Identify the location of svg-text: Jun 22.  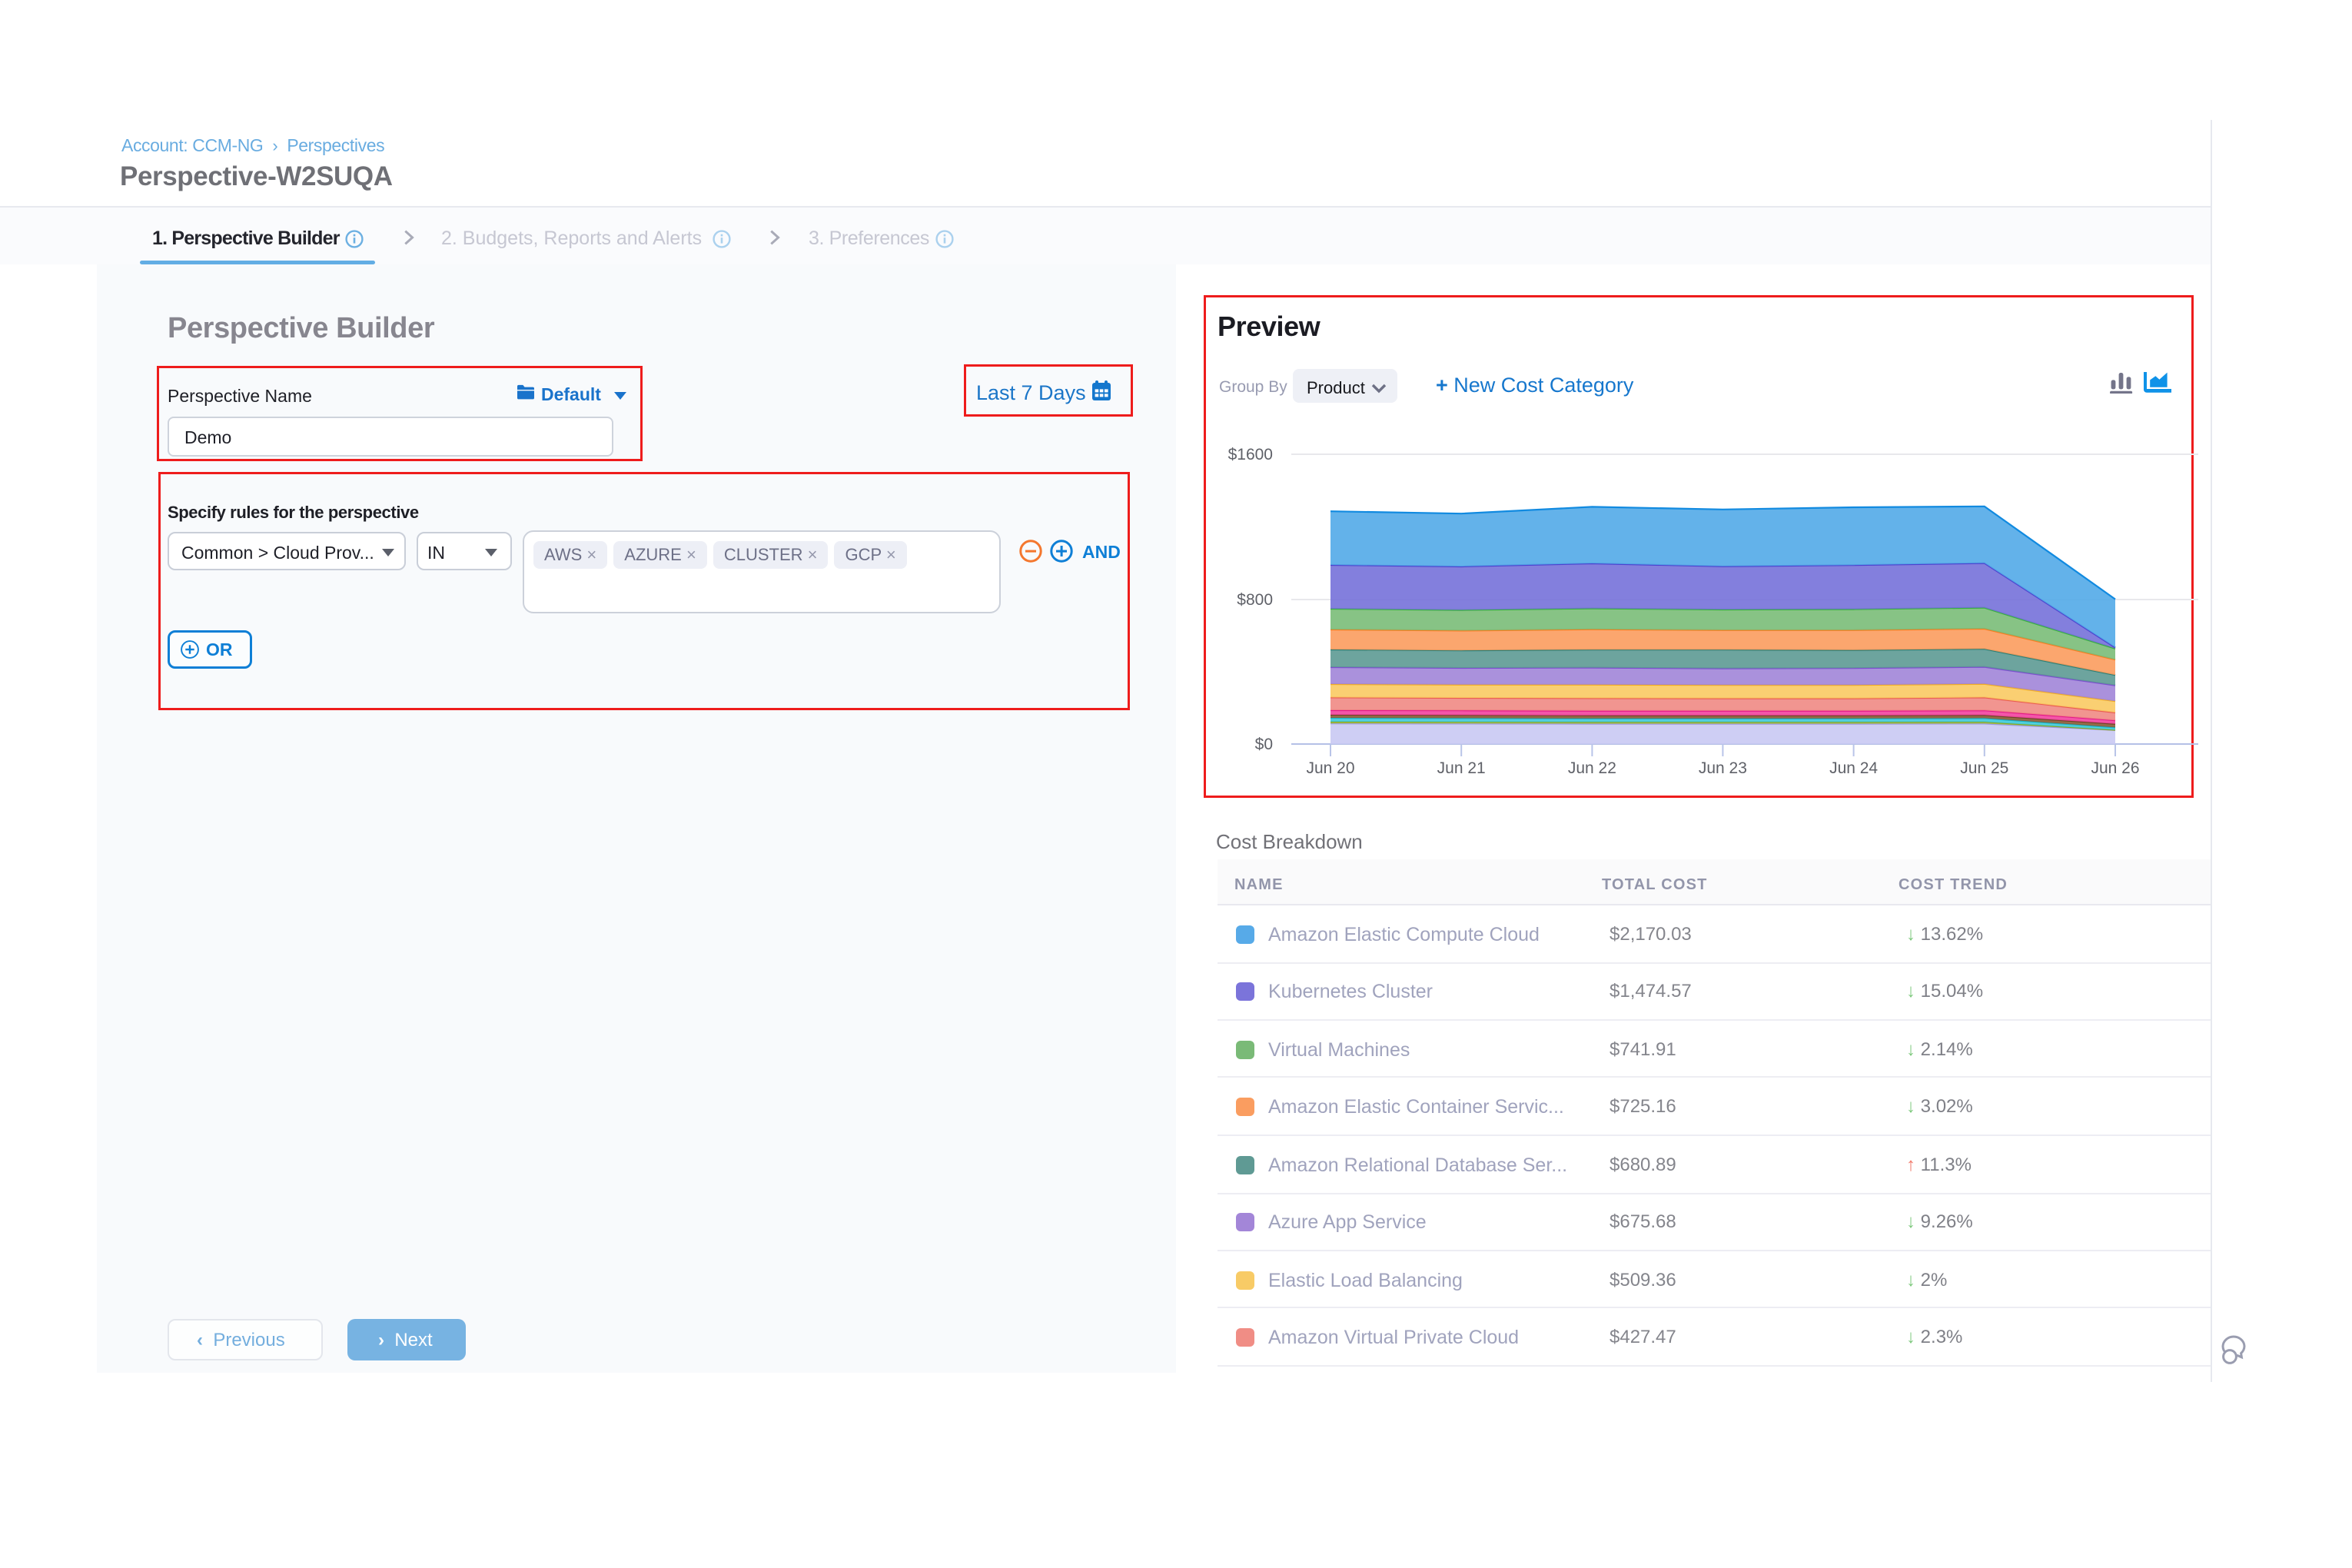
(1592, 768).